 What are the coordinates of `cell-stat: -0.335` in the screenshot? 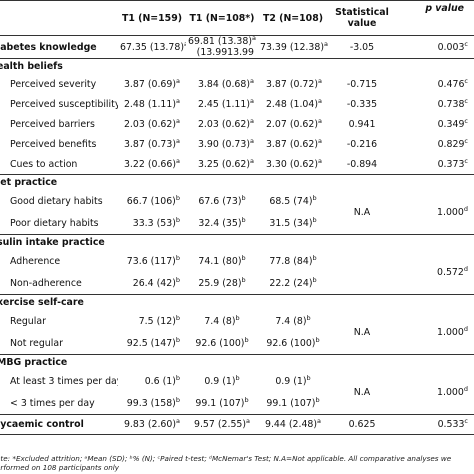 It's located at (362, 104).